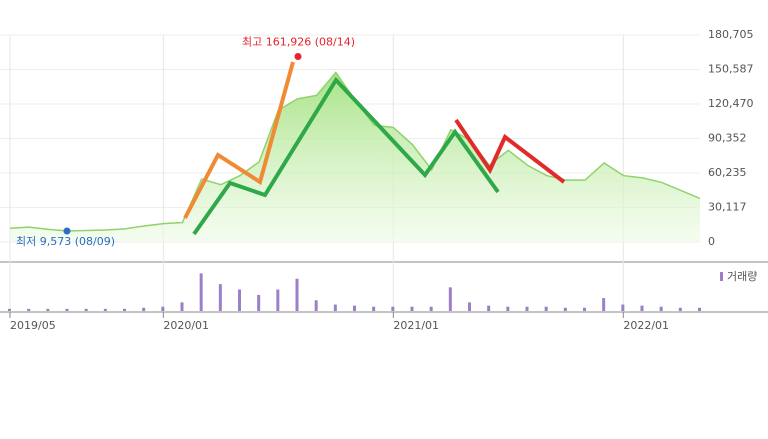 Image resolution: width=768 pixels, height=439 pixels. What do you see at coordinates (742, 276) in the screenshot?
I see `legend-label: 거래량` at bounding box center [742, 276].